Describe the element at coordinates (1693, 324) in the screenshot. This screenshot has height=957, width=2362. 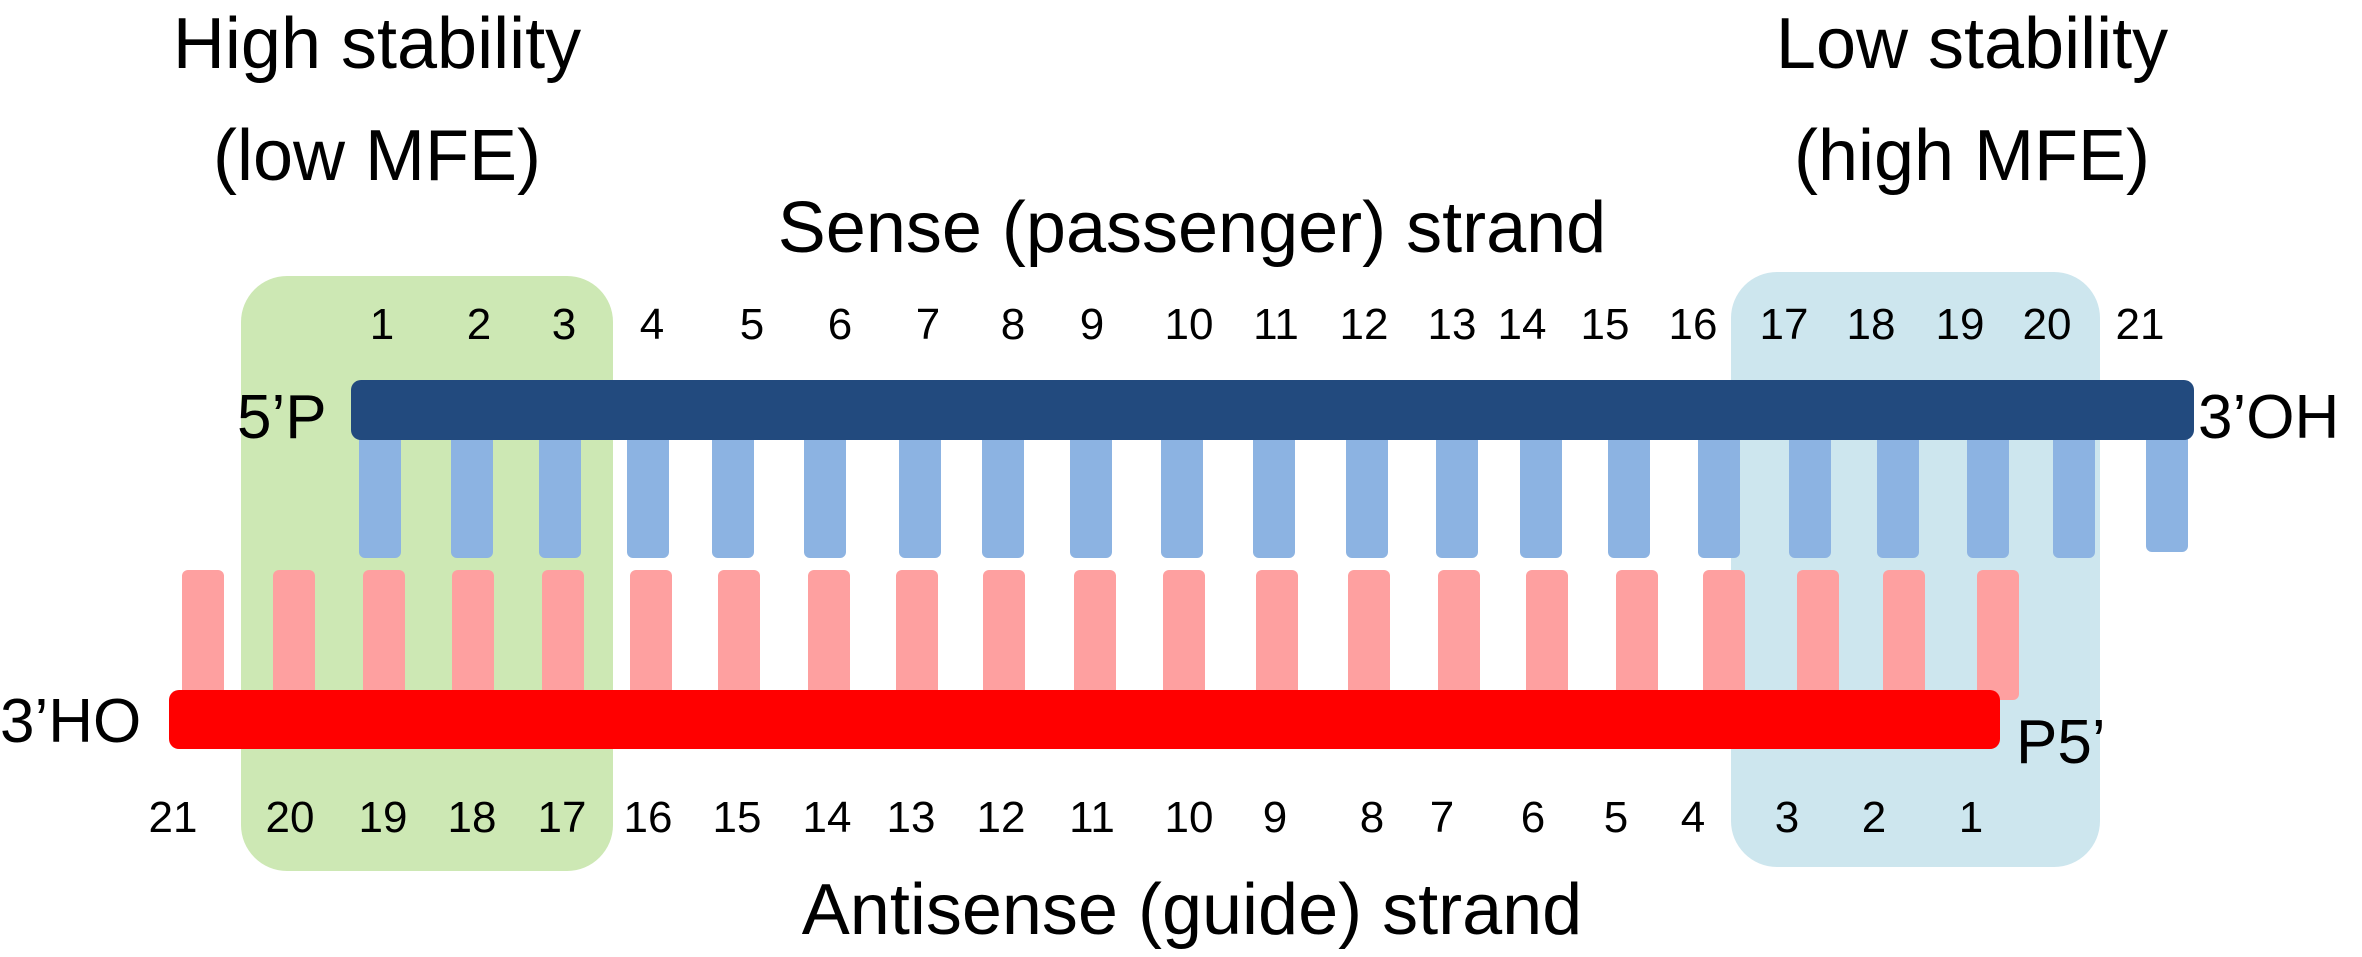
I see `sense-position-16: 16` at that location.